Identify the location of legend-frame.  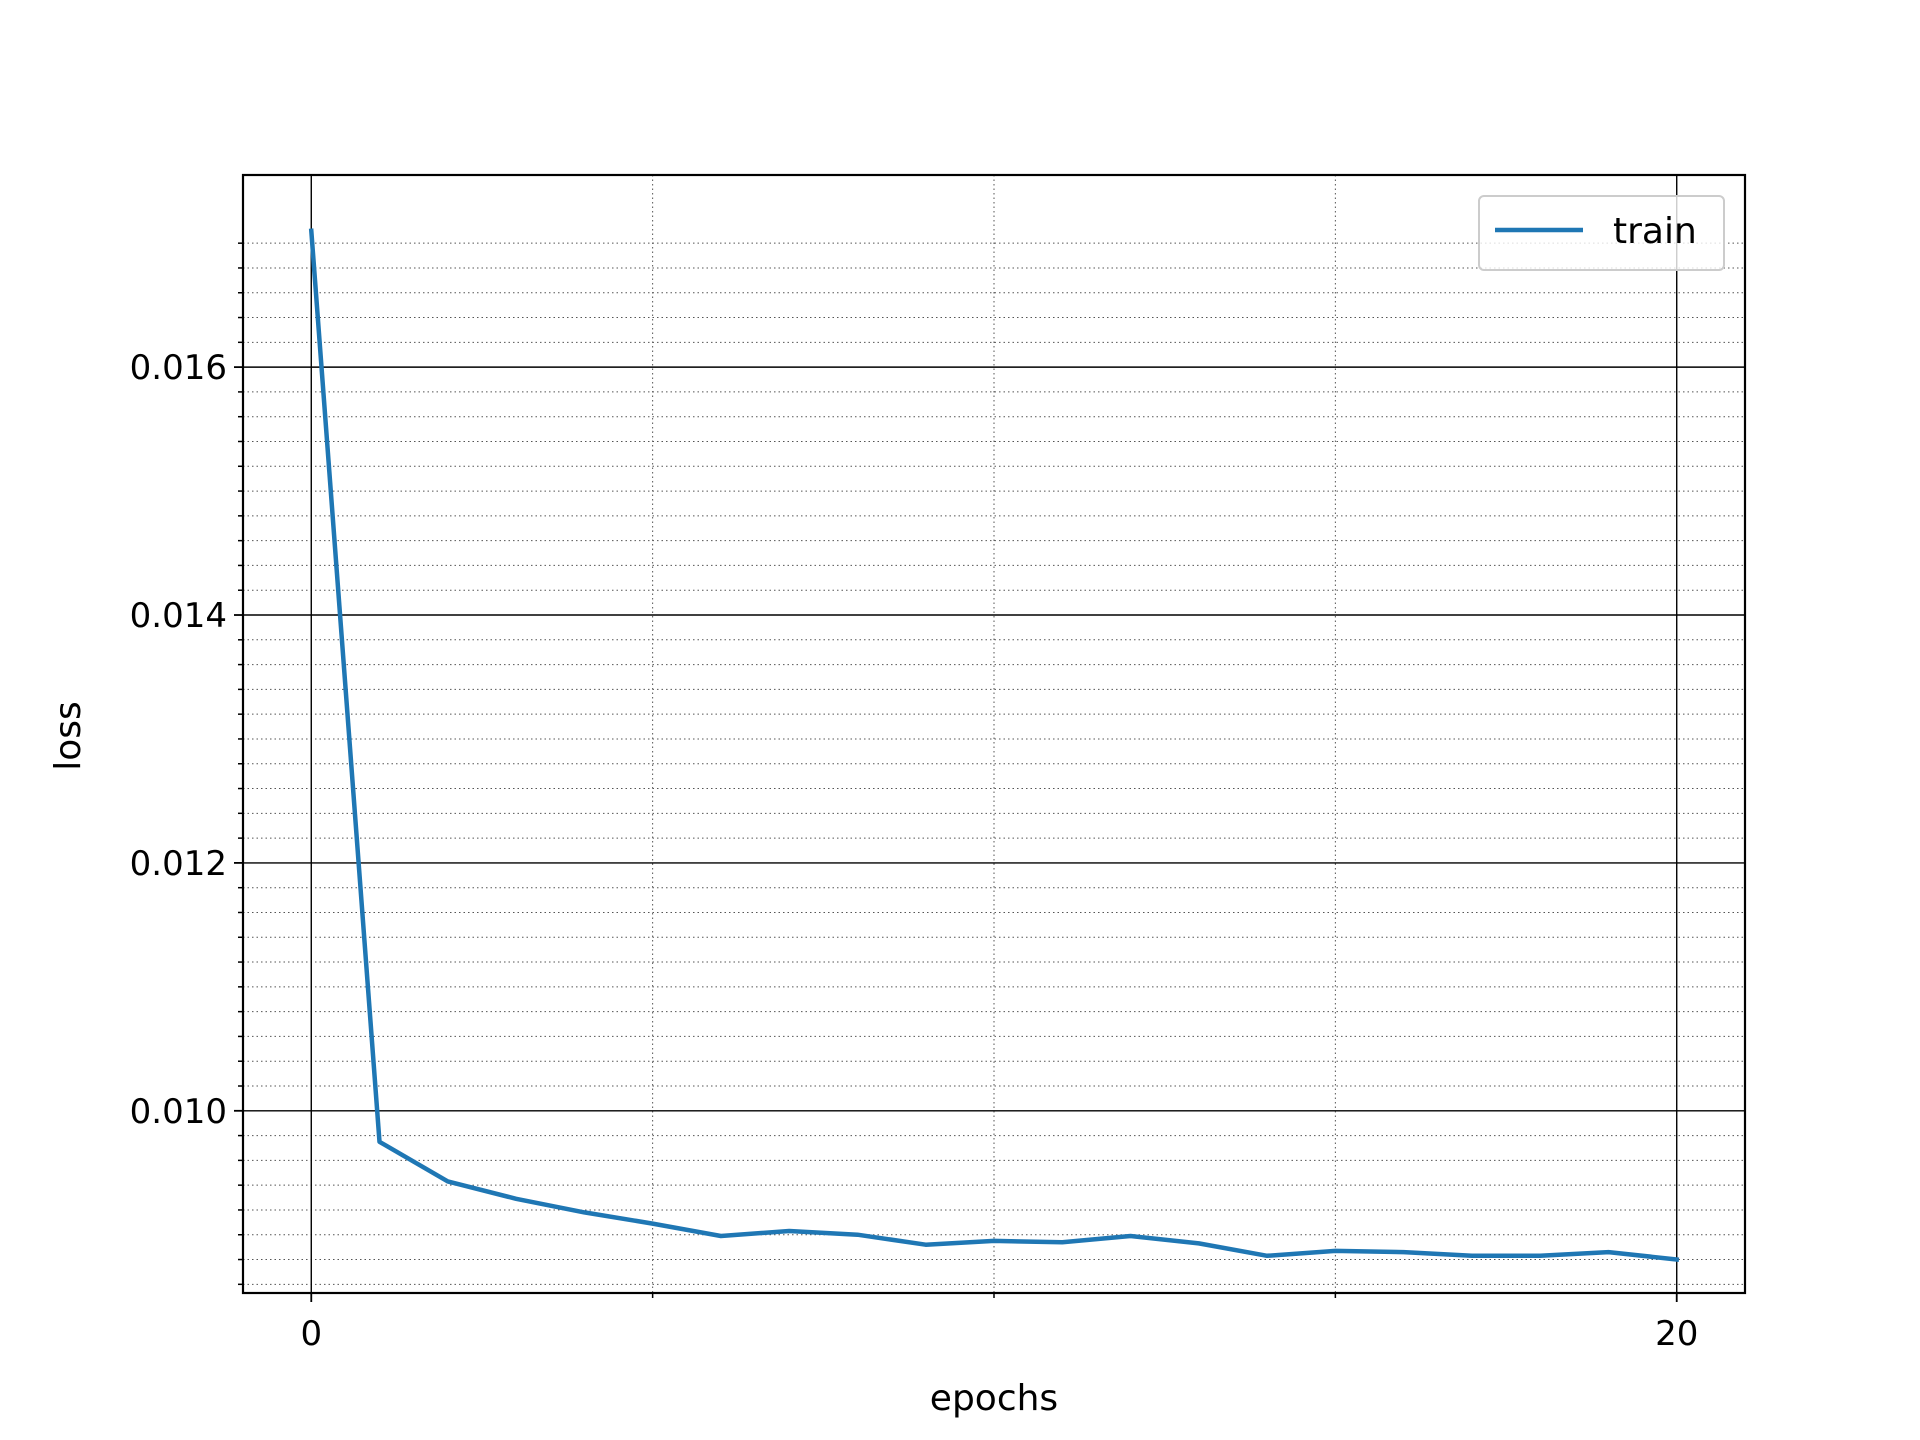
(1601, 233).